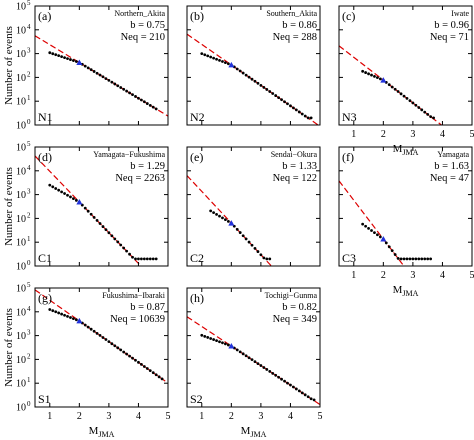 The image size is (474, 440). What do you see at coordinates (299, 166) in the screenshot?
I see `b-value: b = 1.33` at bounding box center [299, 166].